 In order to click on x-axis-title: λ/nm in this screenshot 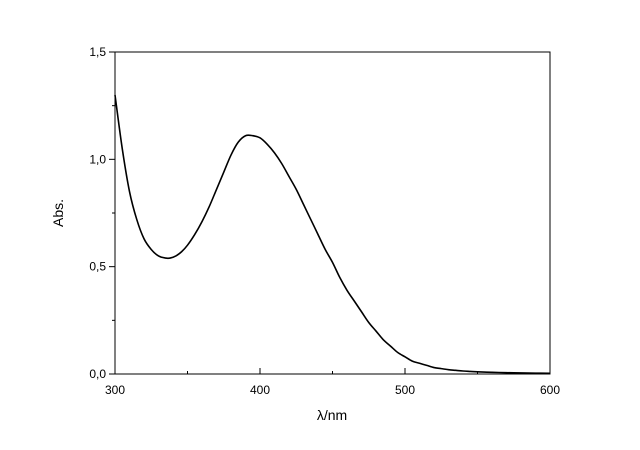, I will do `click(332, 415)`.